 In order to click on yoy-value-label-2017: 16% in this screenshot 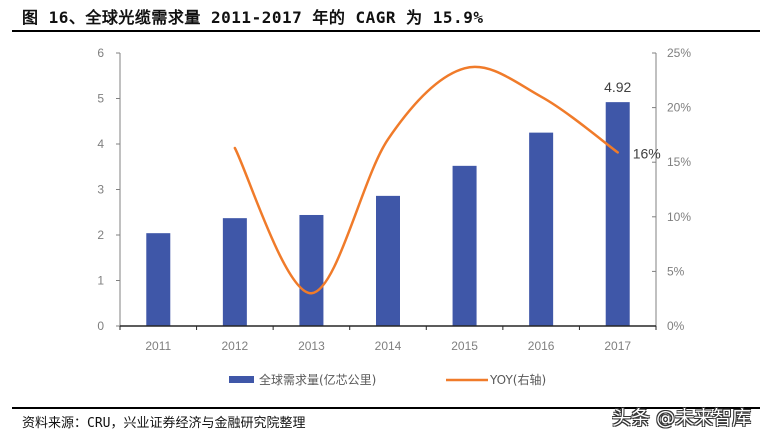, I will do `click(647, 153)`.